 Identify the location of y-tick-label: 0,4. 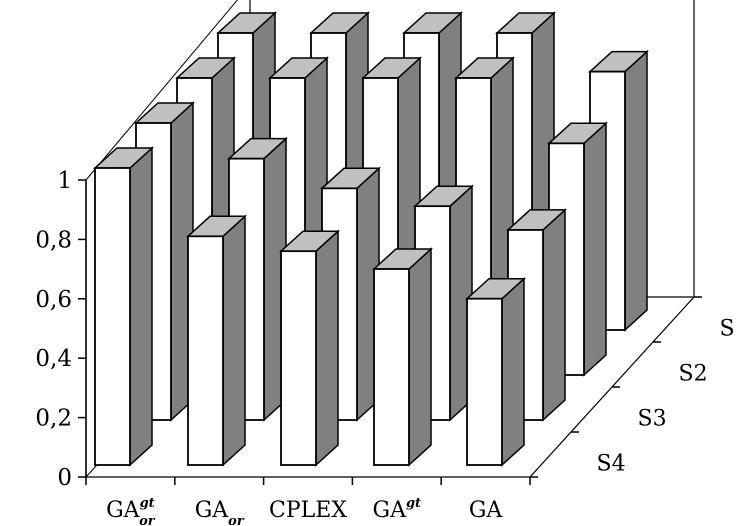
(53, 359).